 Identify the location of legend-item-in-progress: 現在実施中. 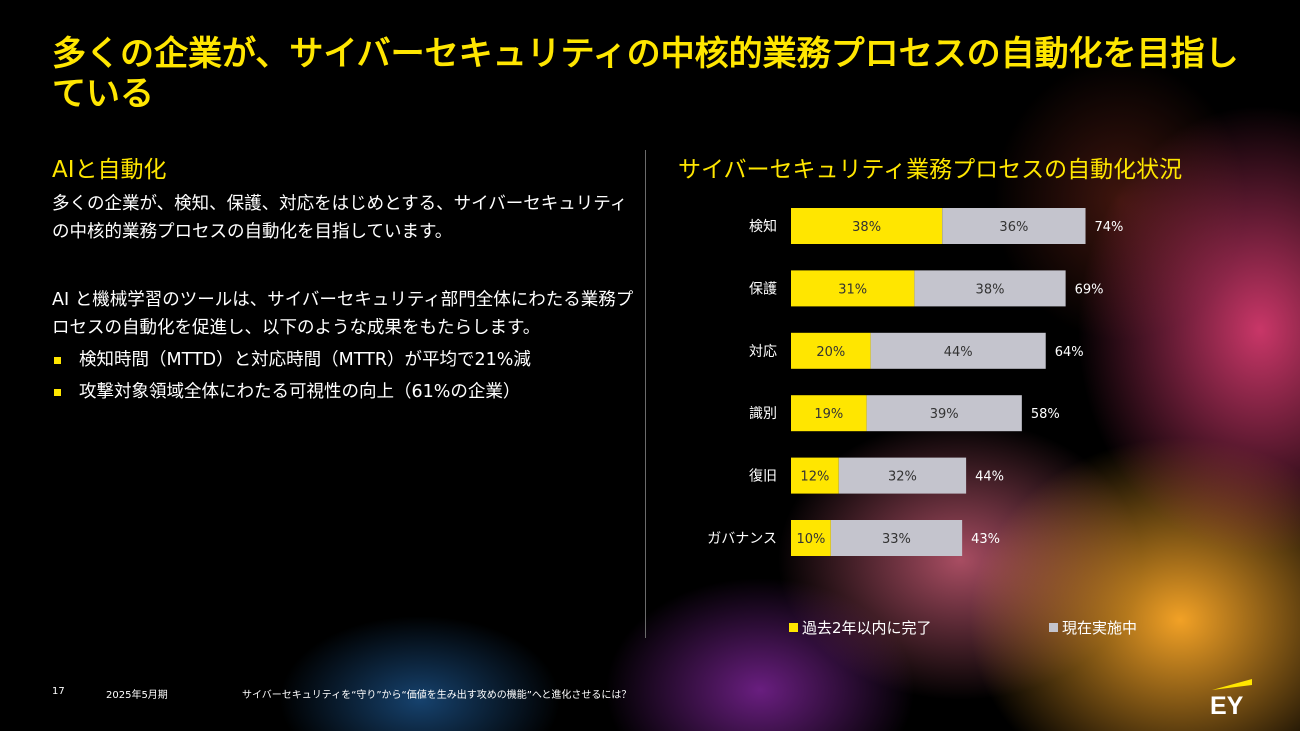
(1093, 627).